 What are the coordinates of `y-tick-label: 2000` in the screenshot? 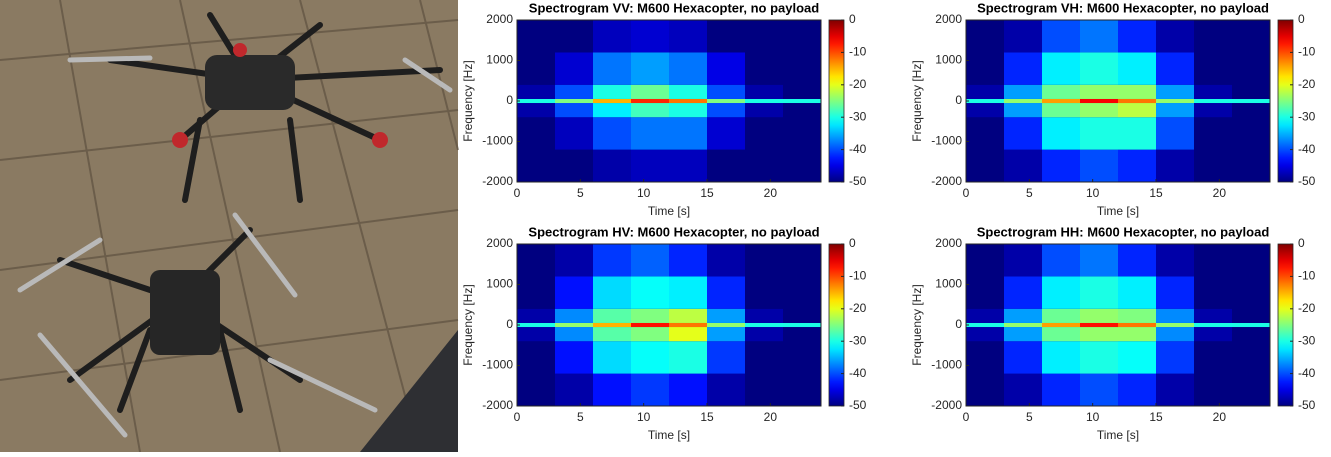 It's located at (948, 19).